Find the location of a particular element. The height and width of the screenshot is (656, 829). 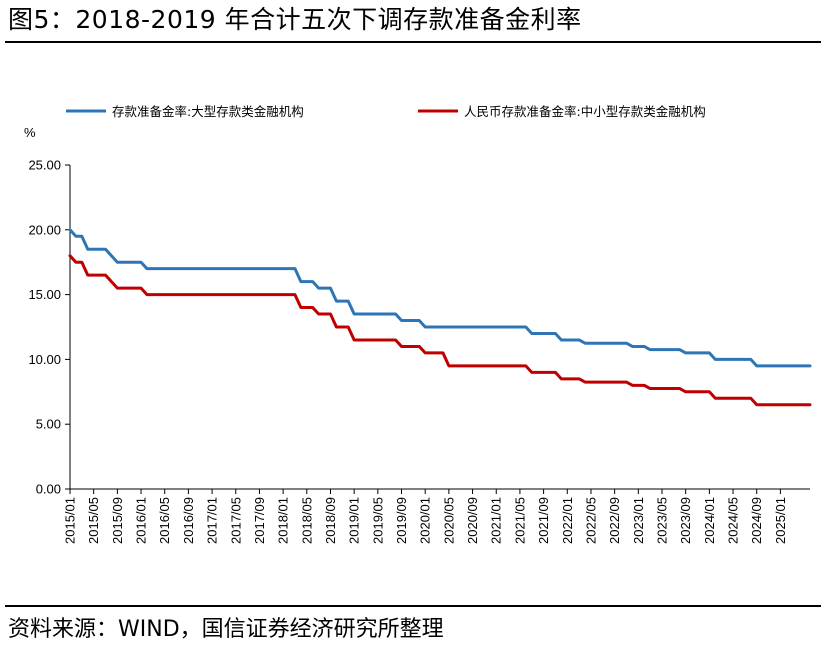

x-tick-label: 2023/09 is located at coordinates (685, 520).